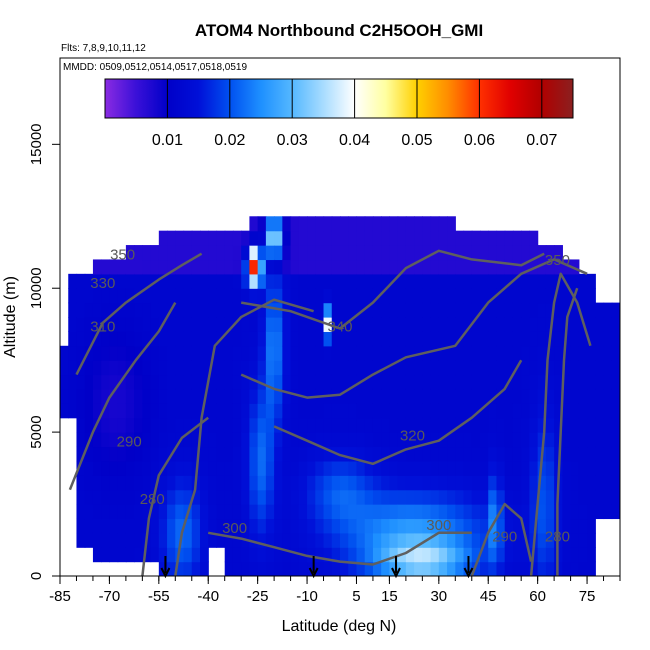 The width and height of the screenshot is (650, 650). What do you see at coordinates (292, 140) in the screenshot?
I see `colorbar-tick-label: 0.03` at bounding box center [292, 140].